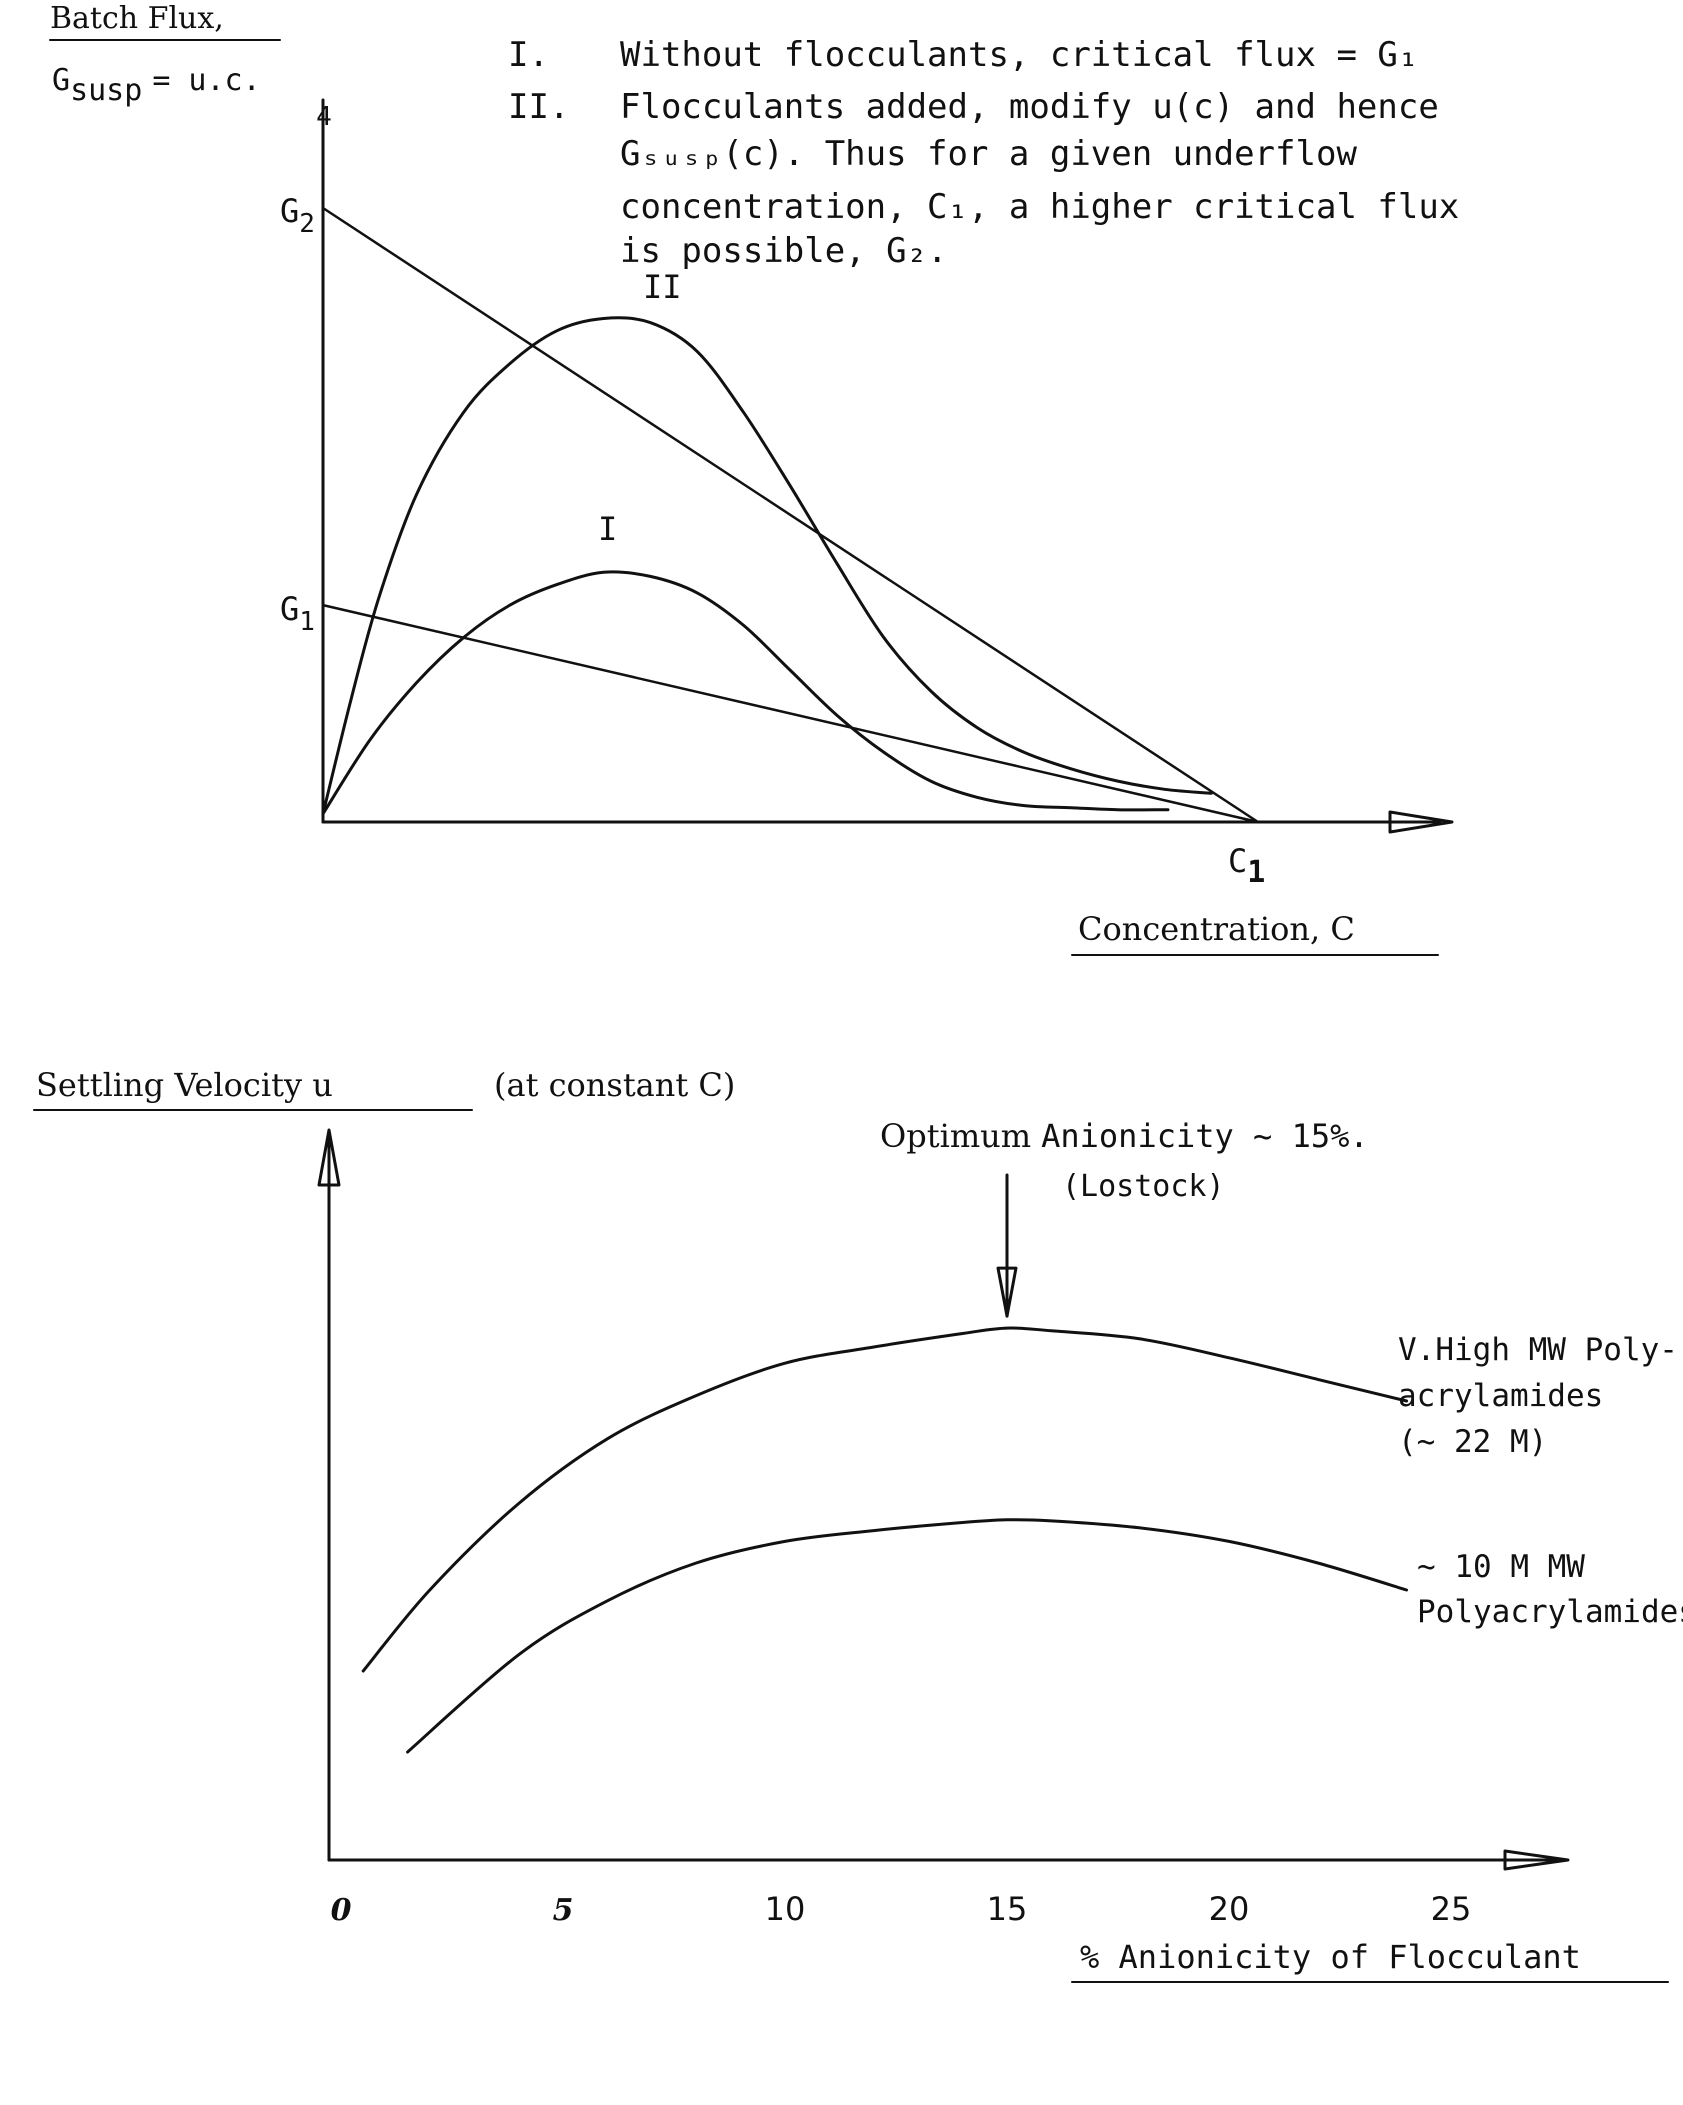 The height and width of the screenshot is (2105, 1683). Describe the element at coordinates (528, 55) in the screenshot. I see `note-roman-1: I.` at that location.